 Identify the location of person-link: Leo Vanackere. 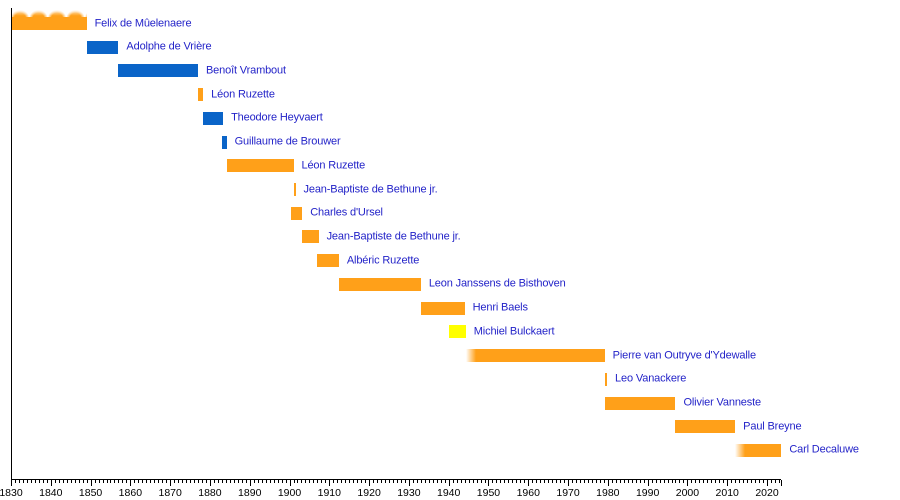
(651, 378).